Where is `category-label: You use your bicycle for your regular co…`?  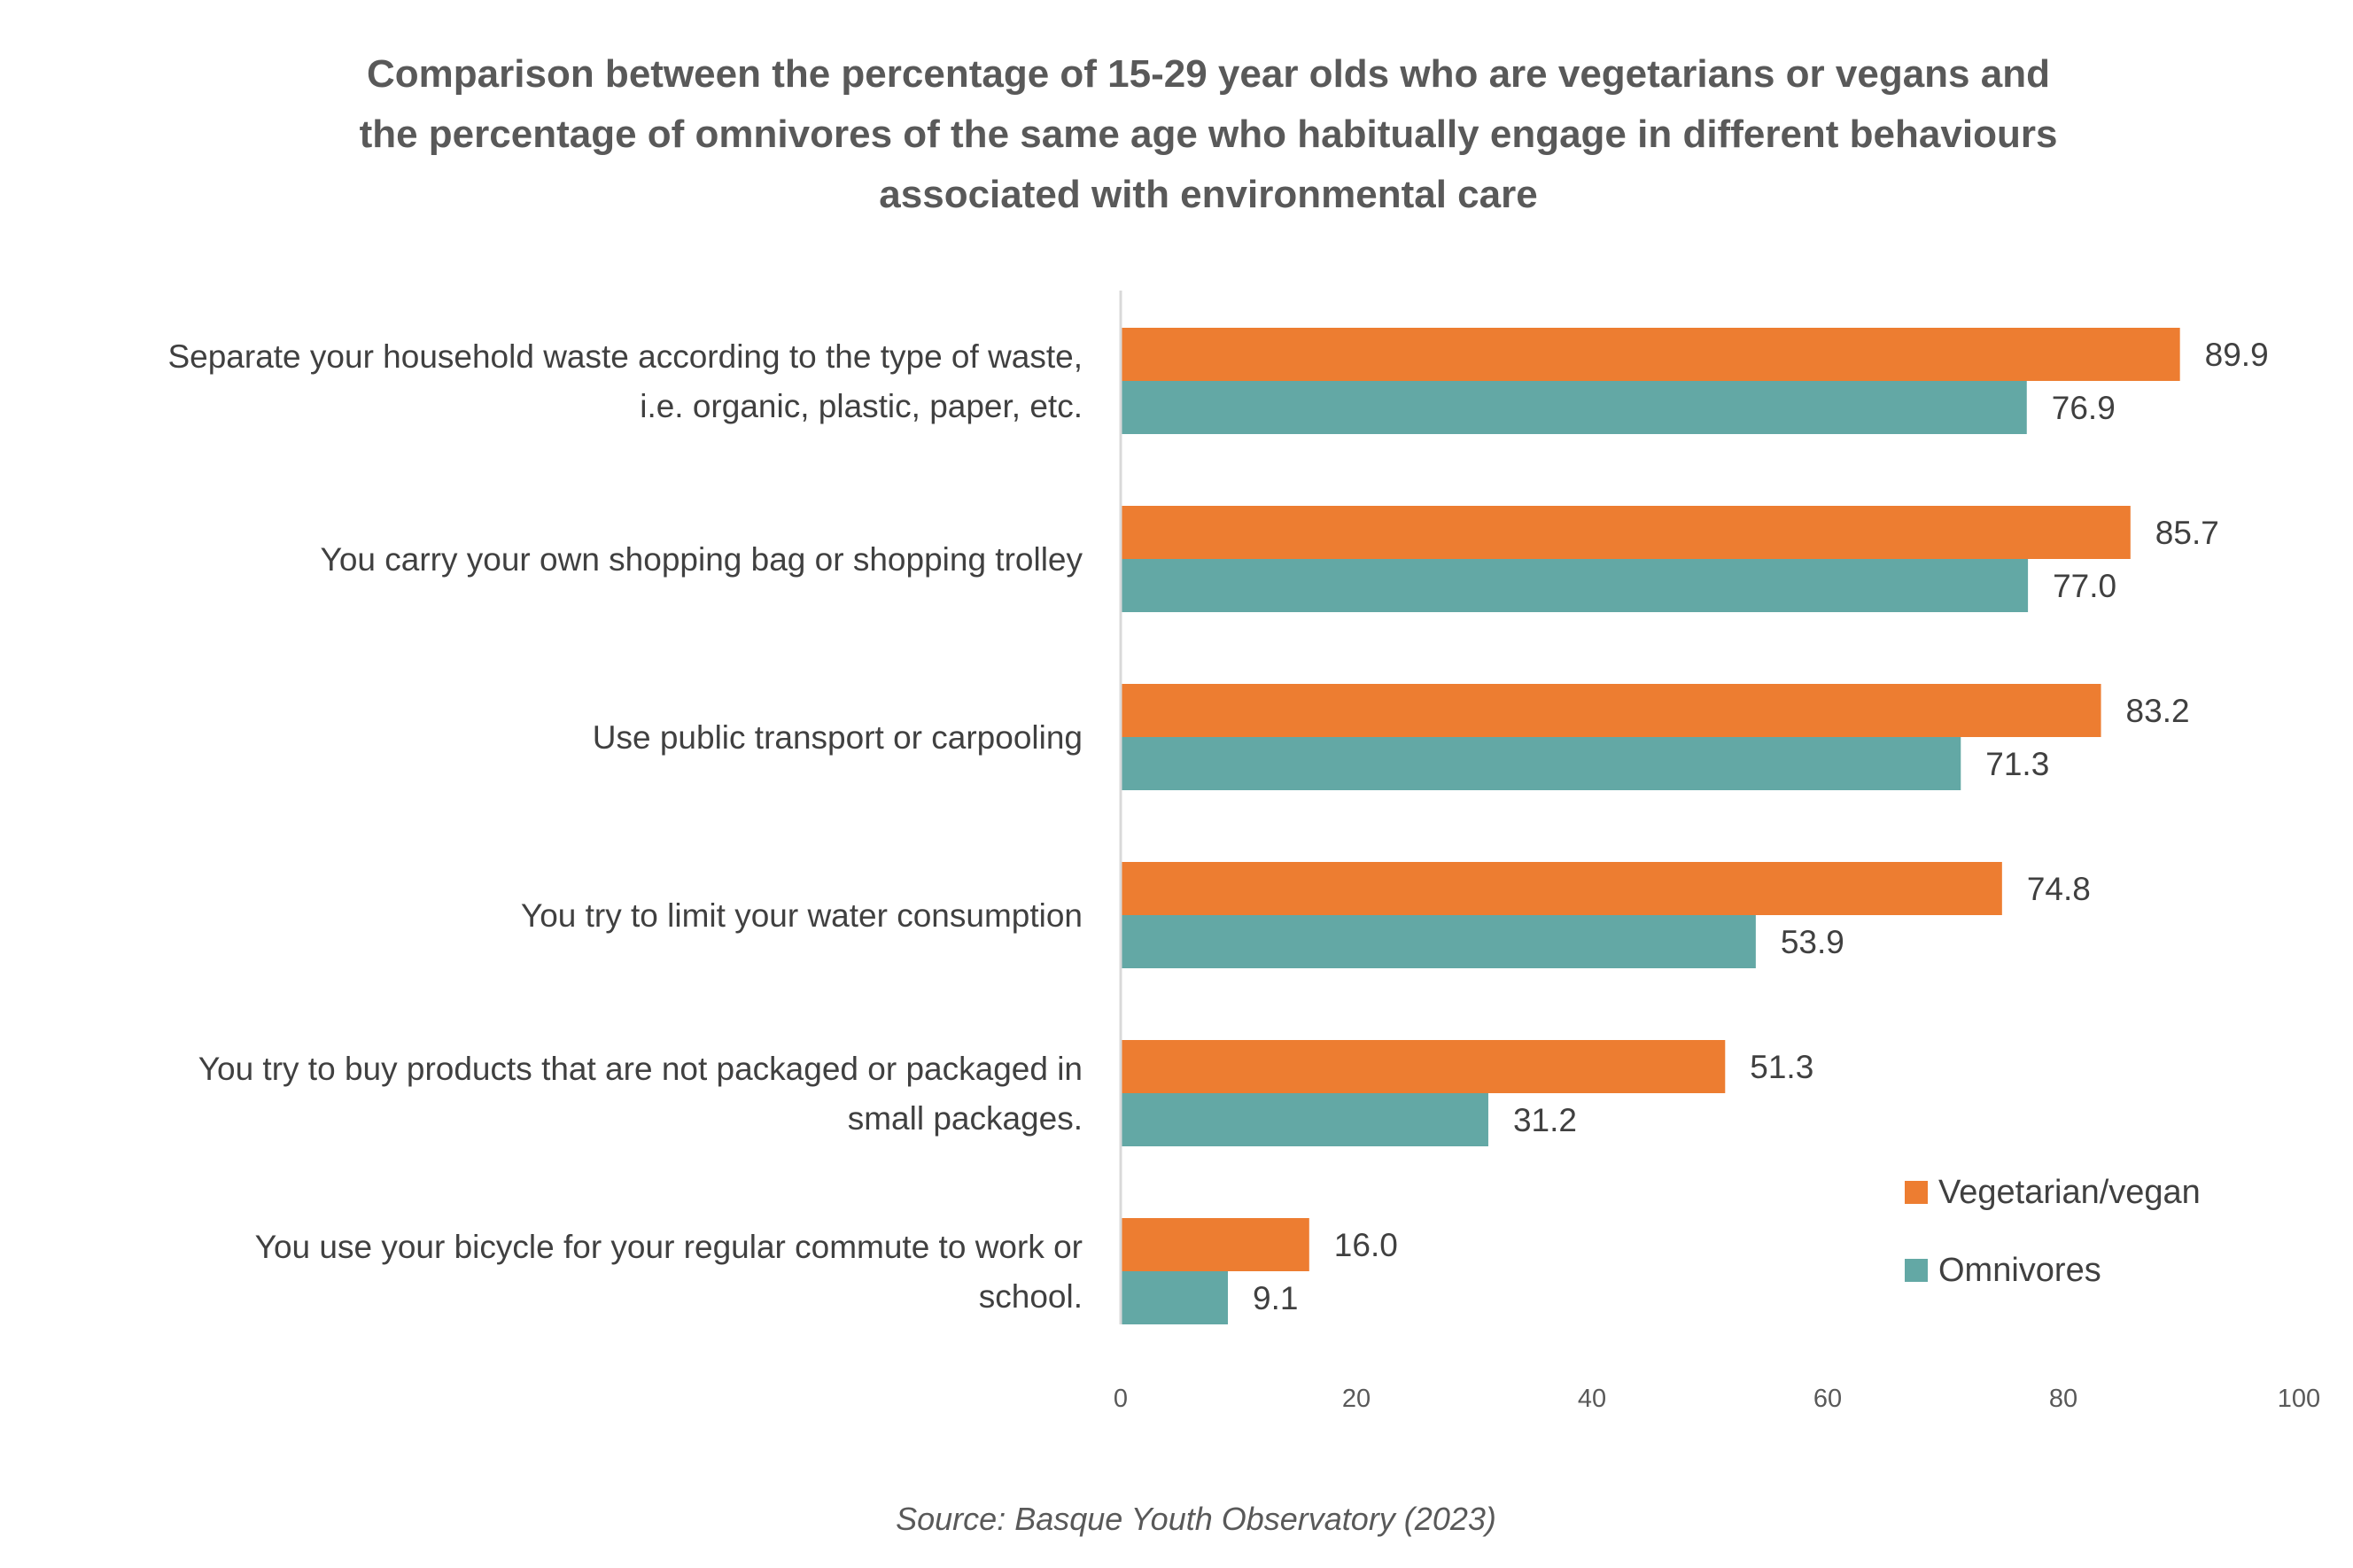
category-label: You use your bicycle for your regular co… is located at coordinates (669, 1247).